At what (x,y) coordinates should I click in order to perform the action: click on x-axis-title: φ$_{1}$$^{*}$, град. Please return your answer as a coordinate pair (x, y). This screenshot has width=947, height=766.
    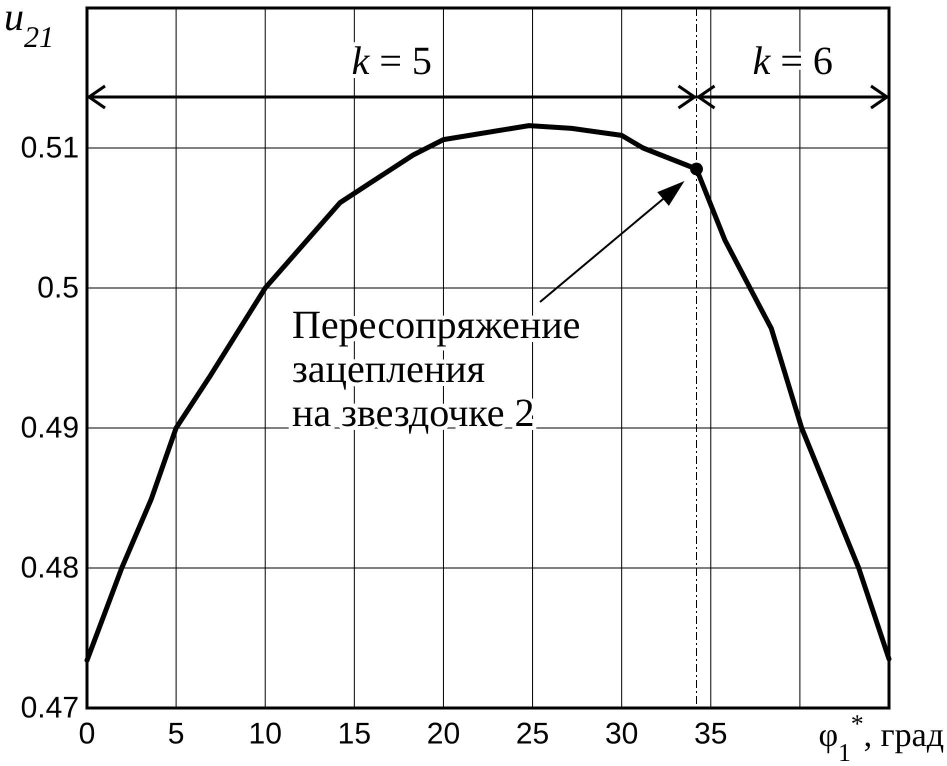
    Looking at the image, I should click on (881, 737).